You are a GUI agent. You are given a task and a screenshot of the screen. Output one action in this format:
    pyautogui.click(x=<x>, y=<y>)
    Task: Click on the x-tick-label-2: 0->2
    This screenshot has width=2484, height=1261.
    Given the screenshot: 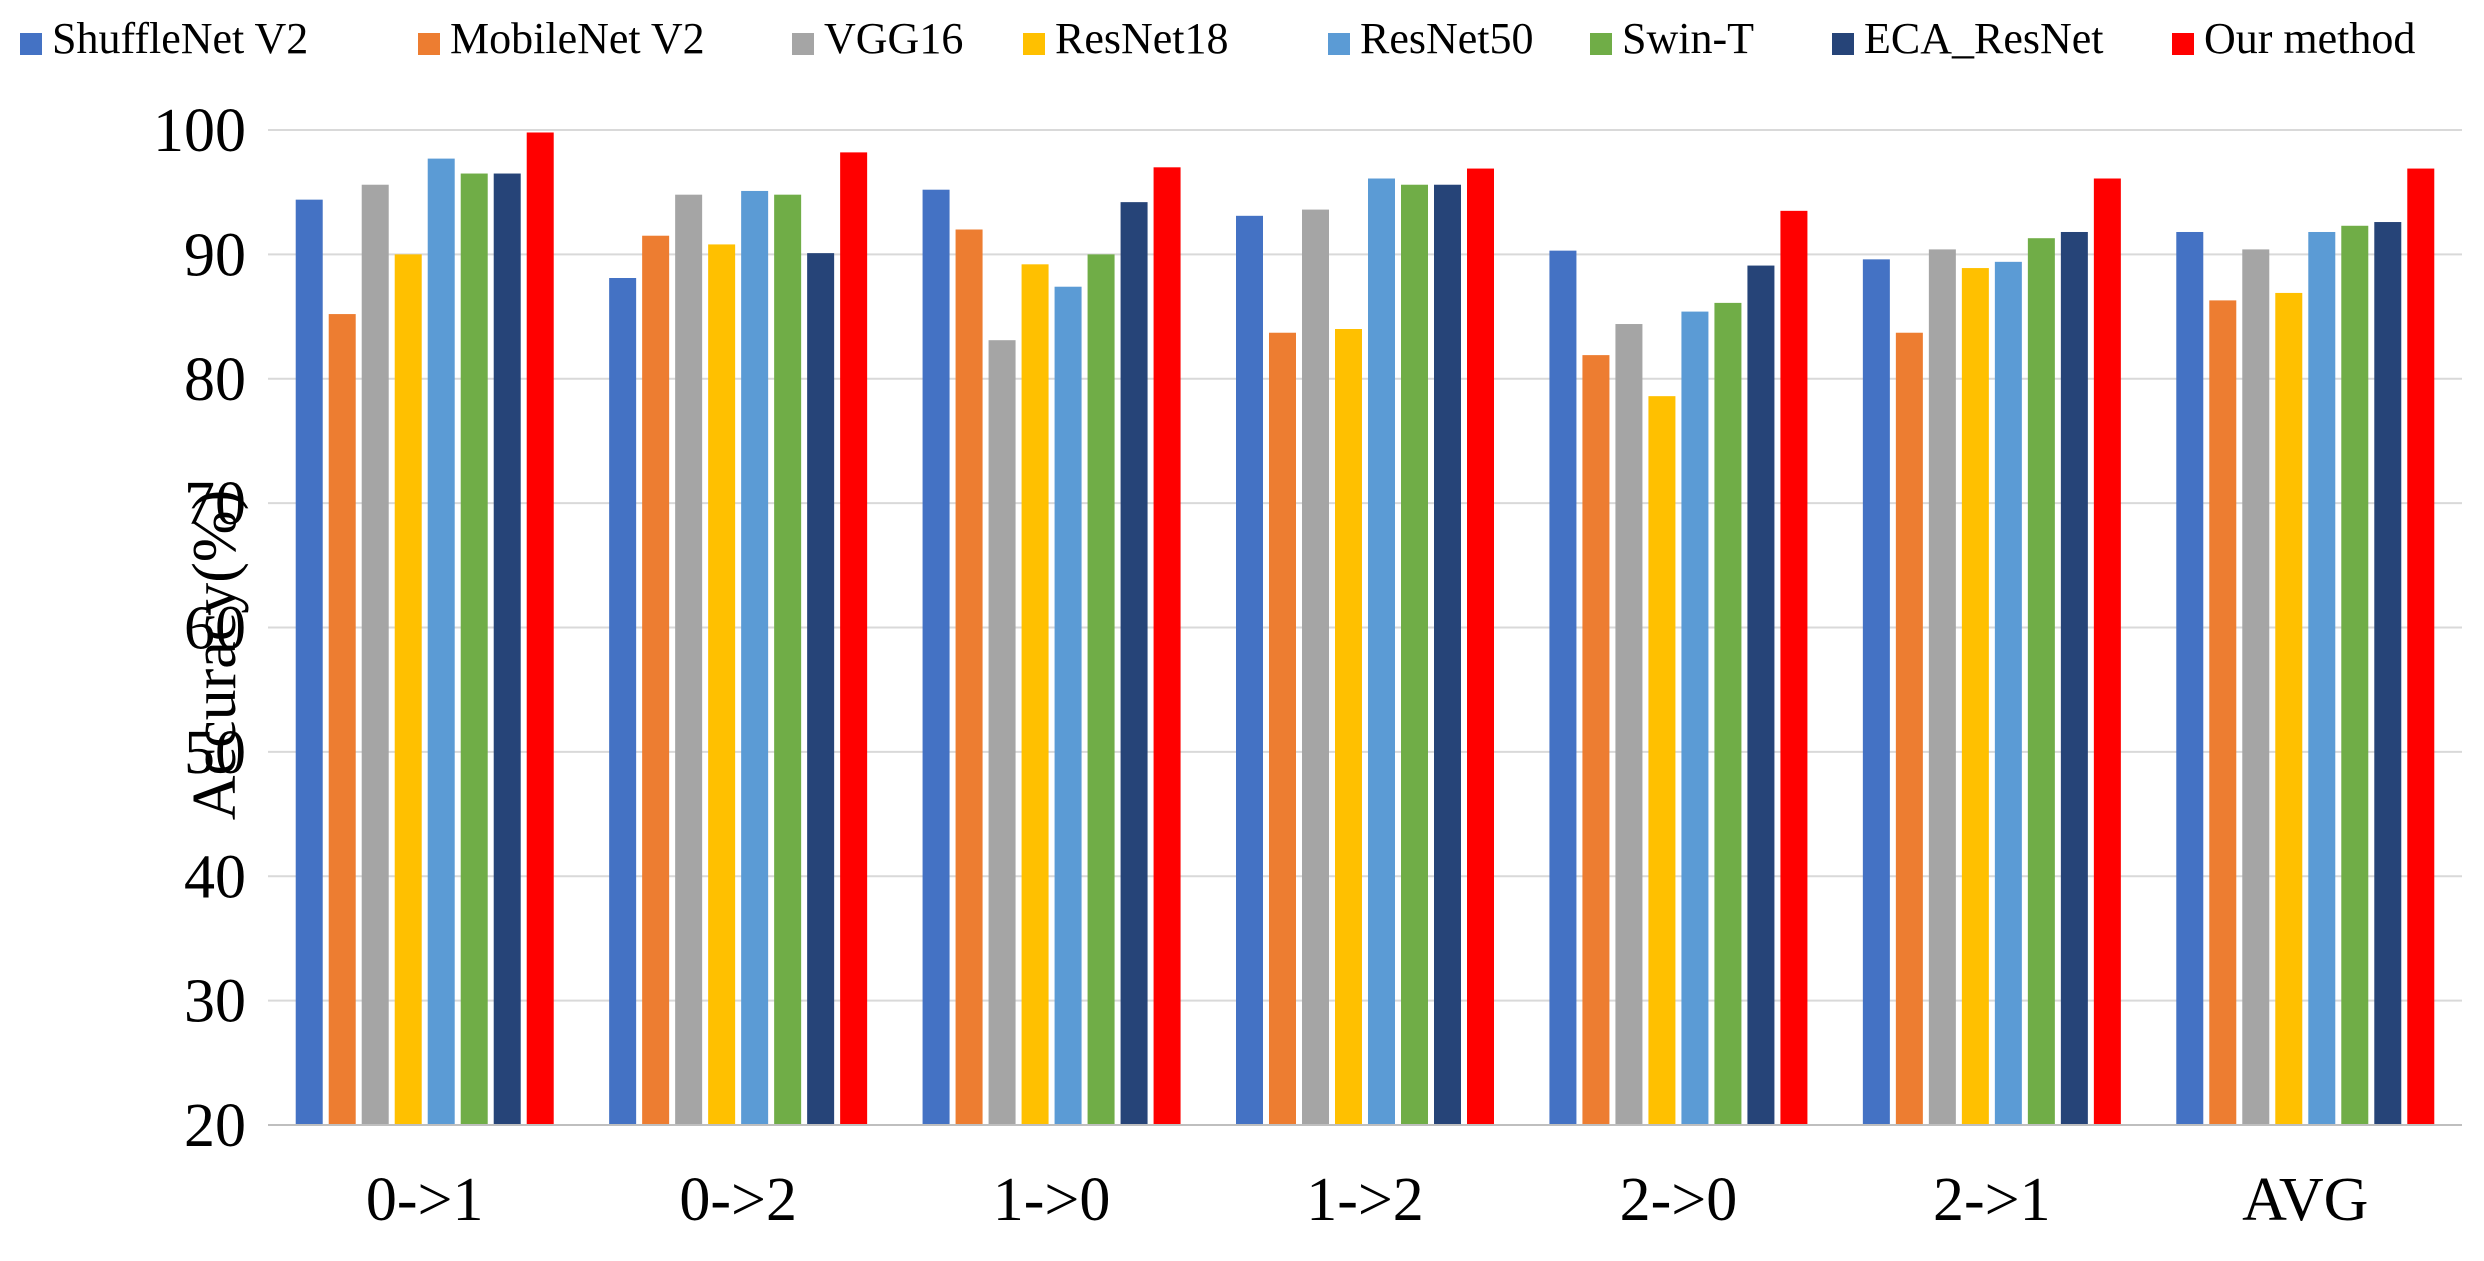 What is the action you would take?
    pyautogui.click(x=738, y=1200)
    